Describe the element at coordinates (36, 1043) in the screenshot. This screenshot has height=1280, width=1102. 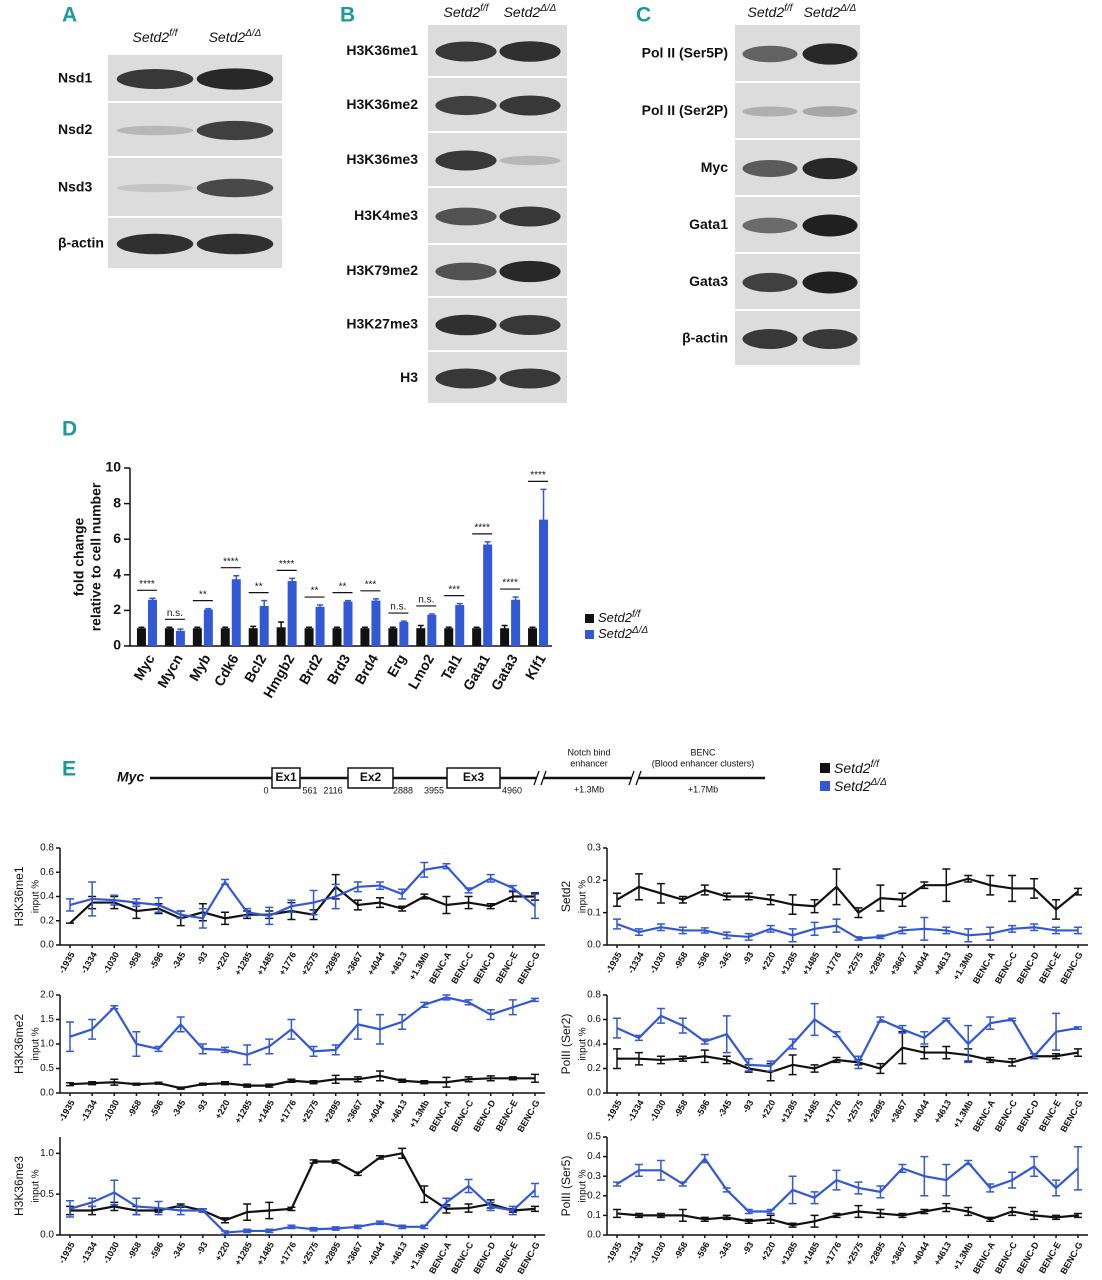
I see `y-axis-title: input %` at that location.